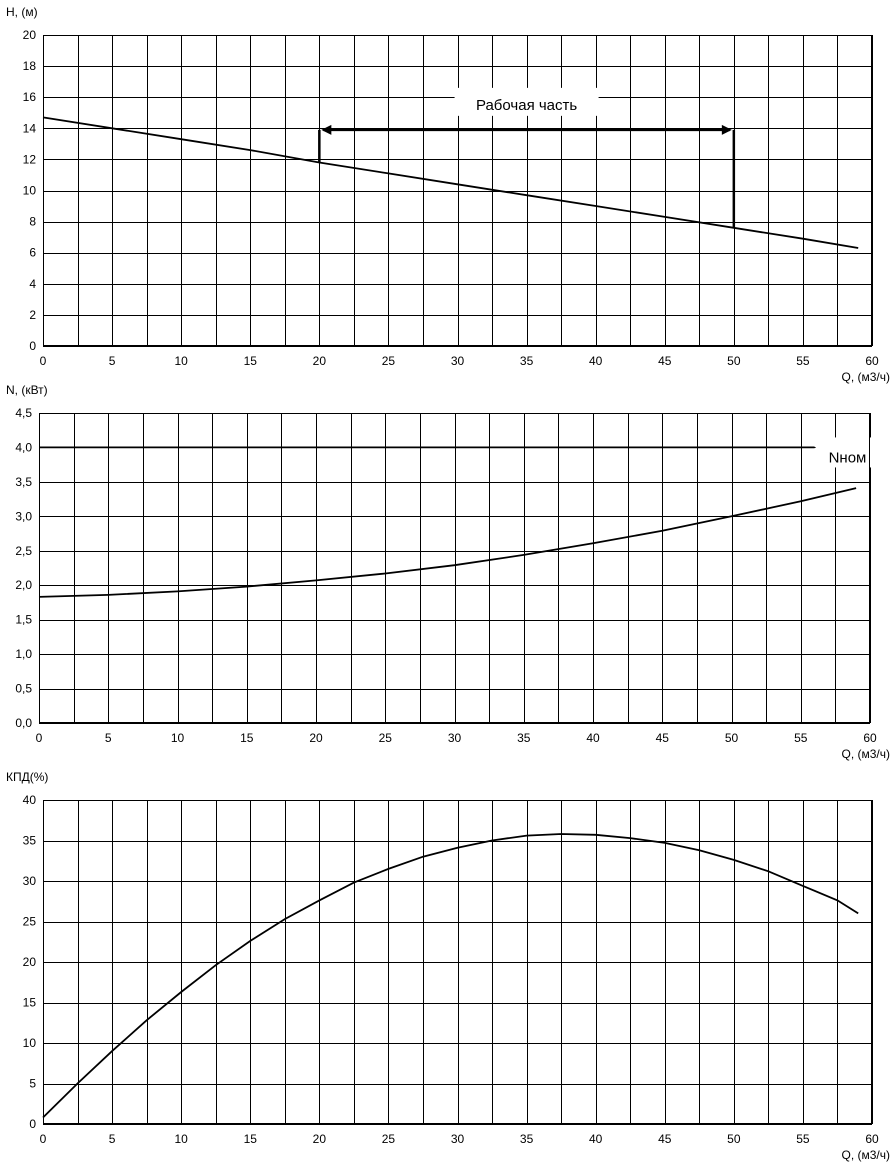  What do you see at coordinates (23, 585) in the screenshot?
I see `y-tick-label: 2,0` at bounding box center [23, 585].